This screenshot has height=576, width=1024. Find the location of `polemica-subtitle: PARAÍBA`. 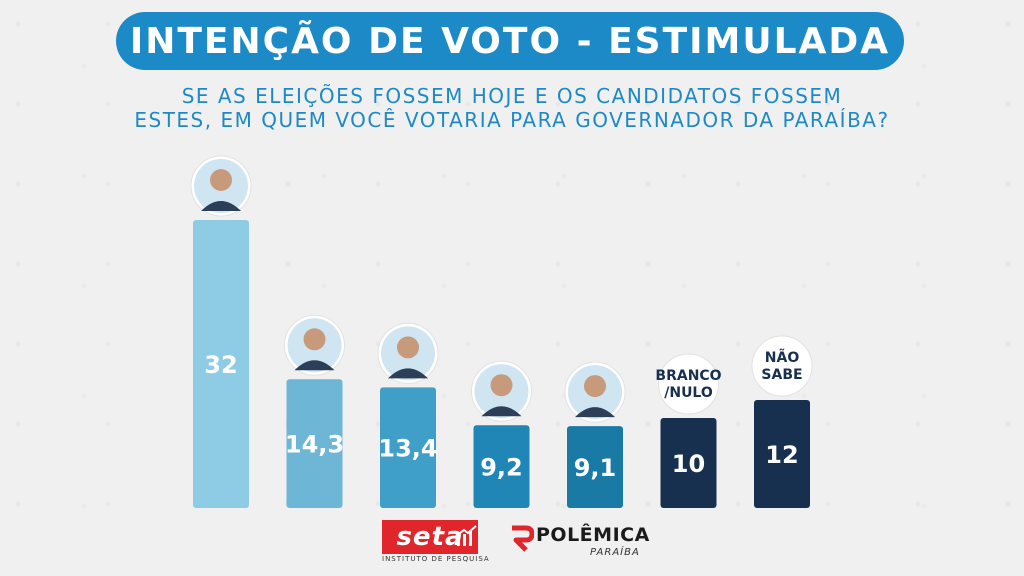

polemica-subtitle: PARAÍBA is located at coordinates (615, 552).